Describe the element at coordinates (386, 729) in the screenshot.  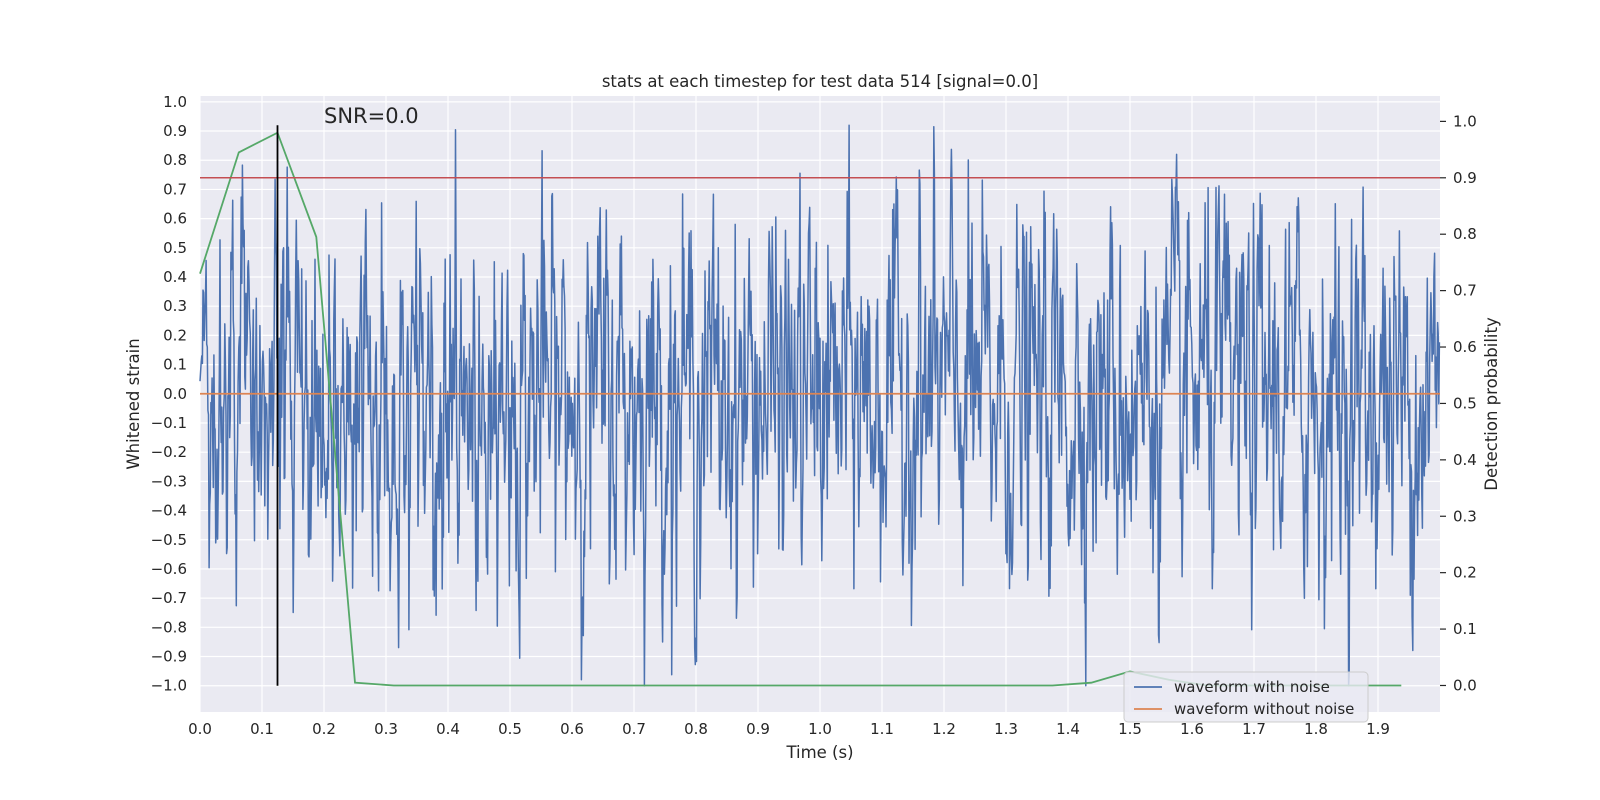
I see `x-tick-label: 0.3` at that location.